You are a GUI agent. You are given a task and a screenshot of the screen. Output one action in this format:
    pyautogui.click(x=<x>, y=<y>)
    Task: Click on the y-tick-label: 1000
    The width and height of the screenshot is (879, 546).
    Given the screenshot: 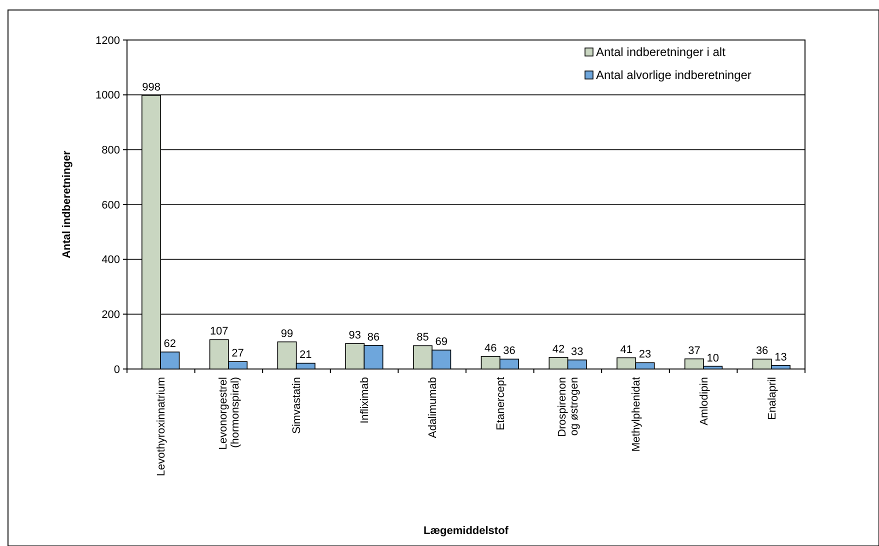 What is the action you would take?
    pyautogui.click(x=108, y=96)
    